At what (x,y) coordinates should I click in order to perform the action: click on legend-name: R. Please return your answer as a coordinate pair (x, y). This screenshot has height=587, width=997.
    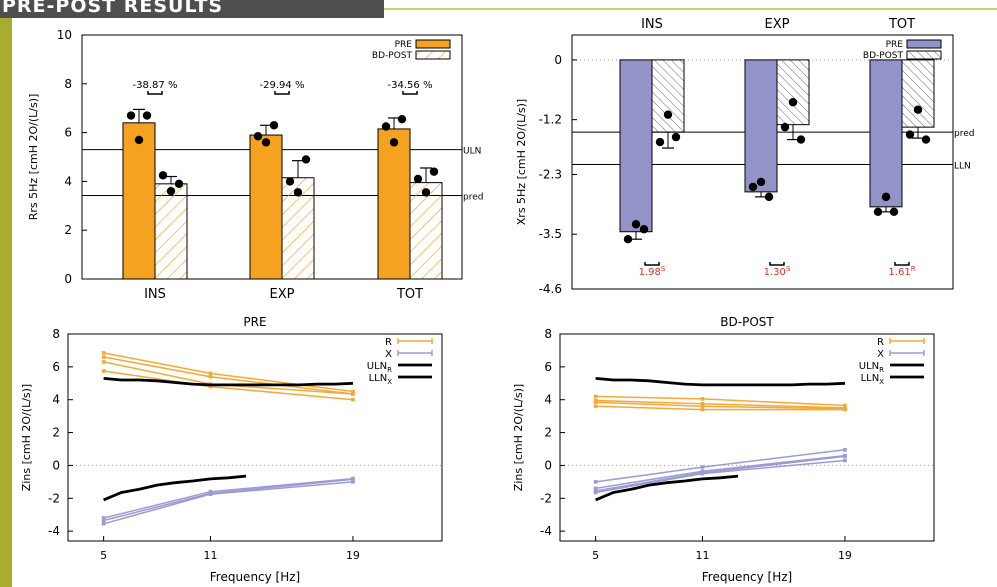
    Looking at the image, I should click on (388, 342).